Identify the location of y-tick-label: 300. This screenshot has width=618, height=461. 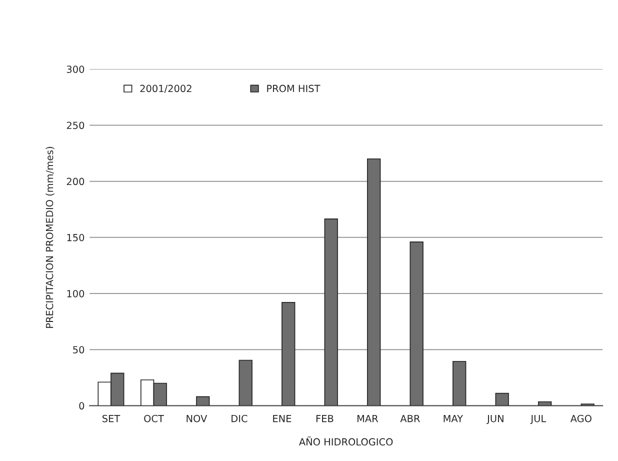
(75, 69).